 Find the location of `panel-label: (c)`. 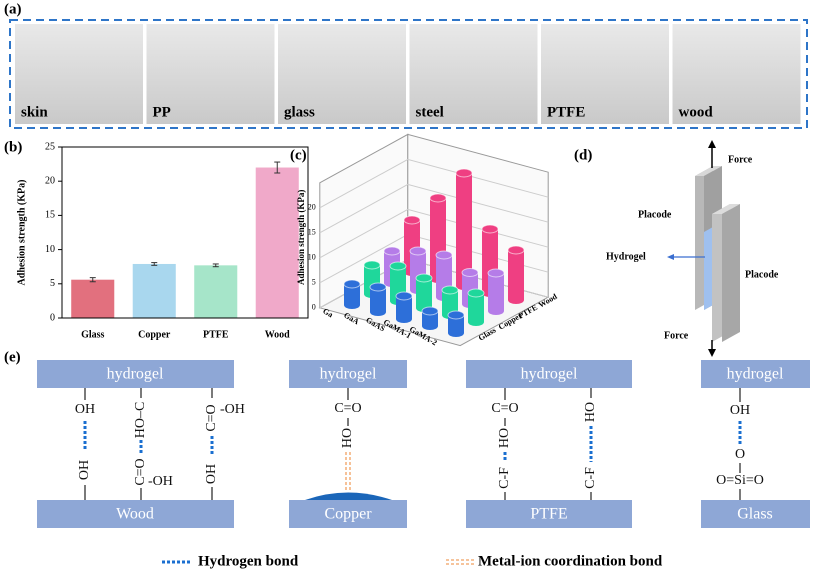

panel-label: (c) is located at coordinates (298, 155).